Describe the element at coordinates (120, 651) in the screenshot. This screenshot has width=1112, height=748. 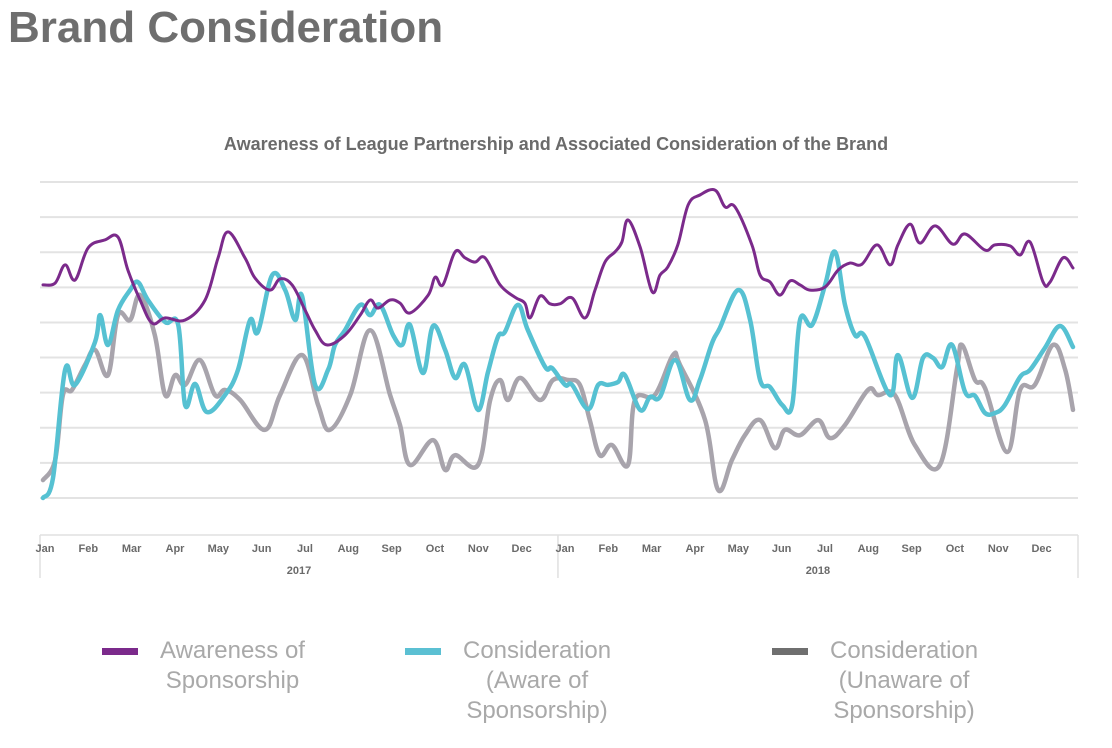
I see `legend-swatch-awareness` at that location.